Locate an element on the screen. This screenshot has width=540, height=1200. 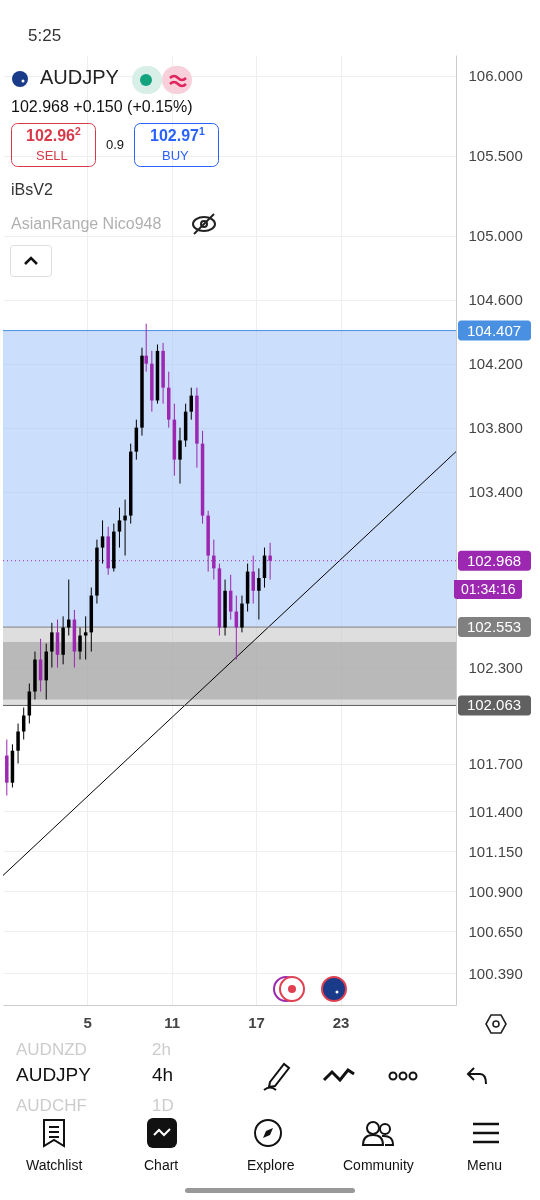
y-tick-label: 101.400 is located at coordinates (495, 811).